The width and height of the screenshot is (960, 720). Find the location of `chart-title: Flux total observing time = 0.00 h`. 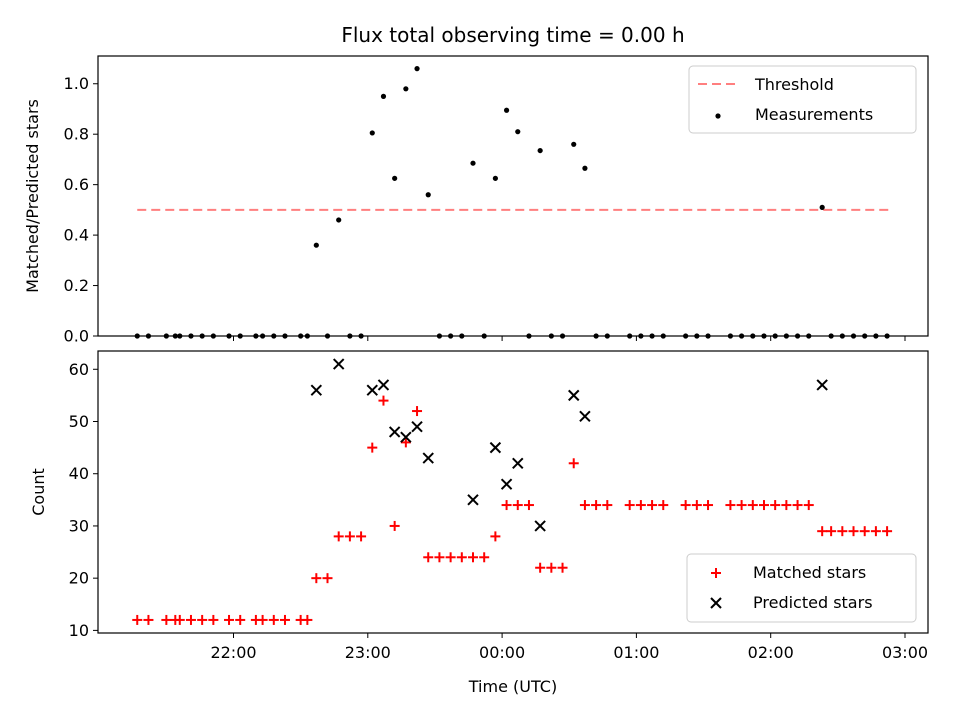

chart-title: Flux total observing time = 0.00 h is located at coordinates (512, 35).